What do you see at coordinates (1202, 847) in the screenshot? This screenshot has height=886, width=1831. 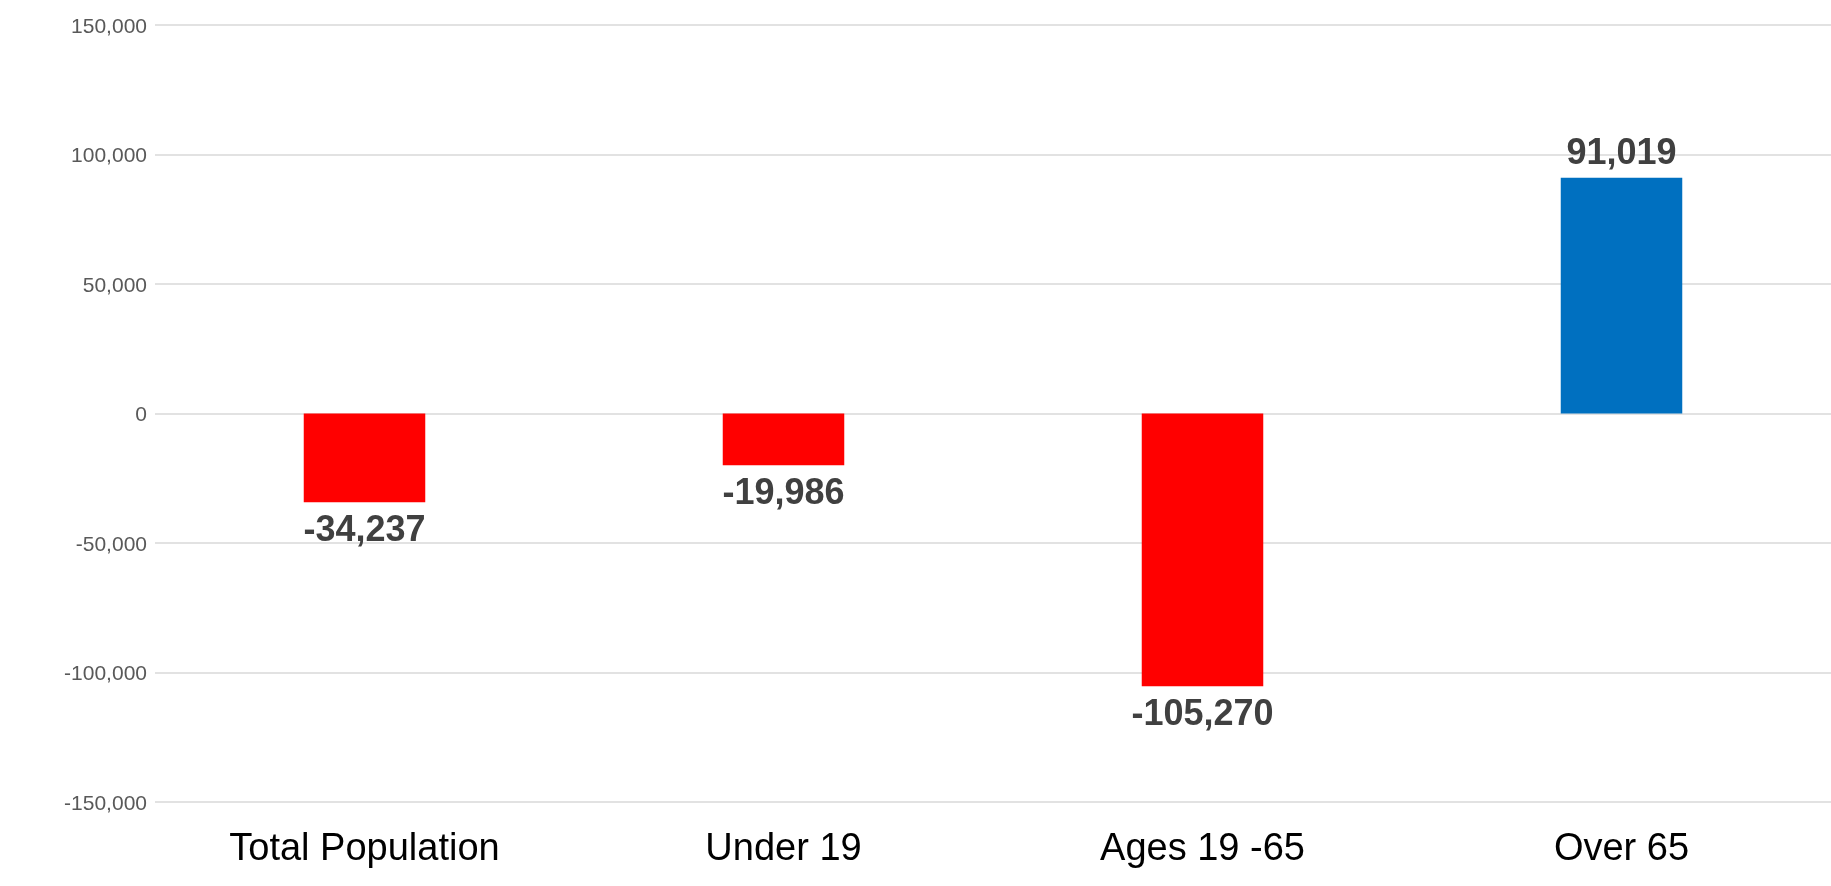 I see `x-tick-label: Ages 19 -65` at bounding box center [1202, 847].